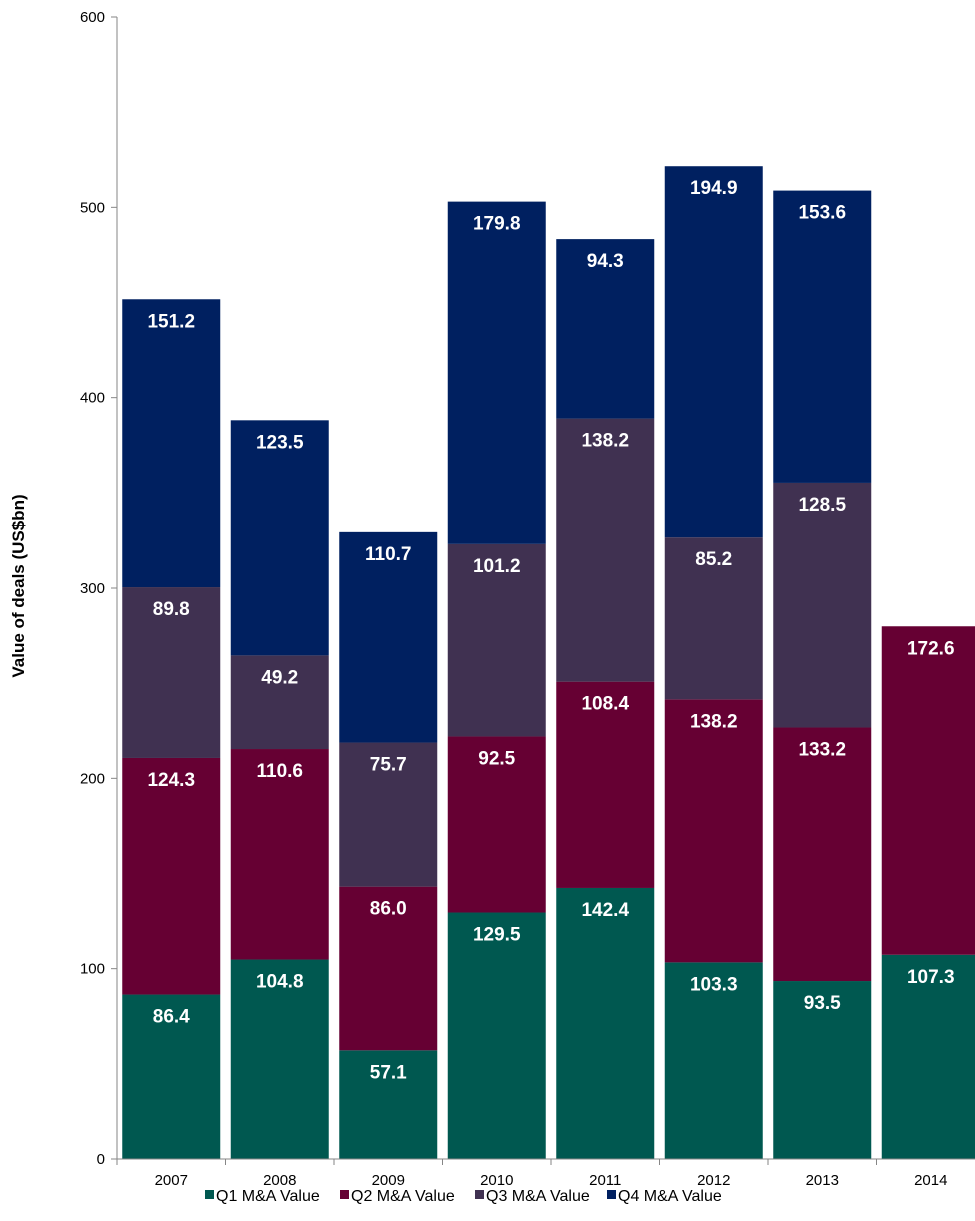 This screenshot has height=1221, width=975. Describe the element at coordinates (279, 1180) in the screenshot. I see `x-tick-label: 2008` at that location.